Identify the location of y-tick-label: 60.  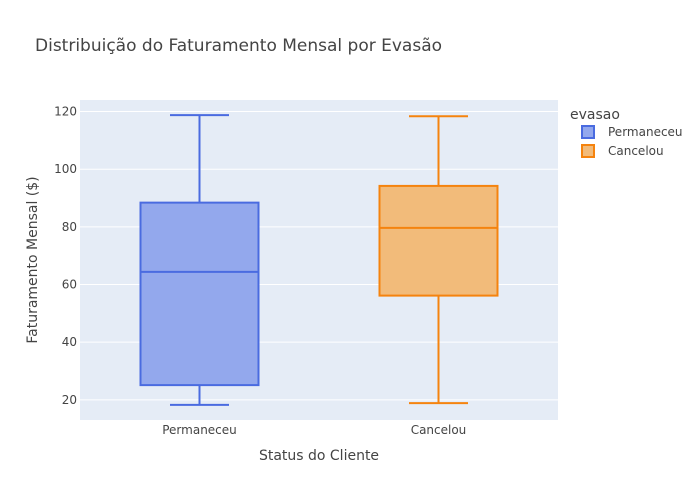
(69, 285).